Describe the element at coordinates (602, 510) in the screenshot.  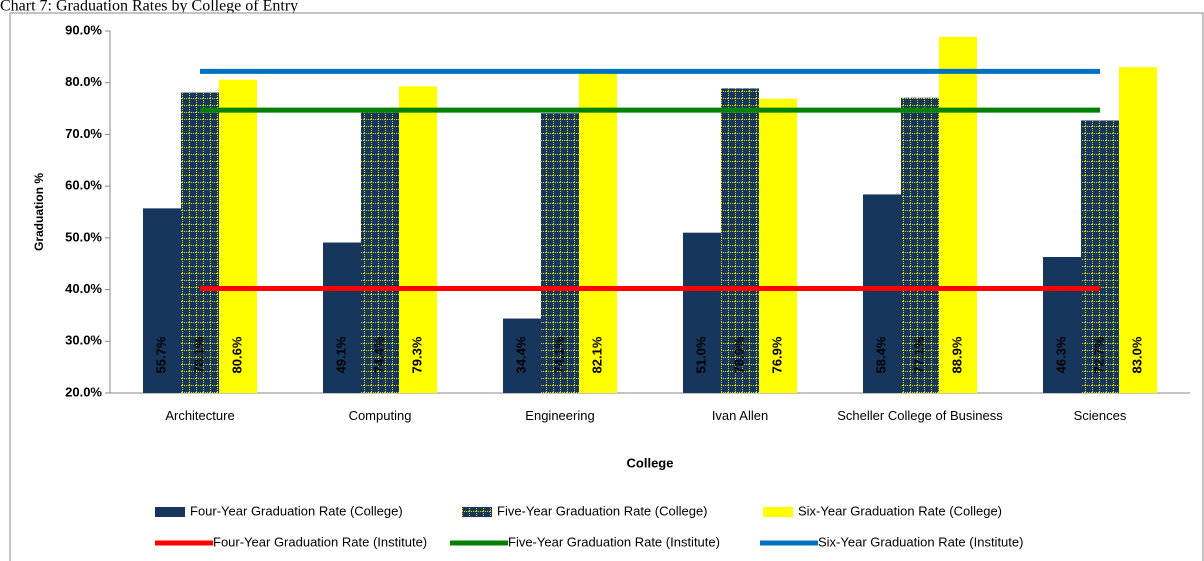
I see `legend-label: Five-Year Graduation Rate (College)` at that location.